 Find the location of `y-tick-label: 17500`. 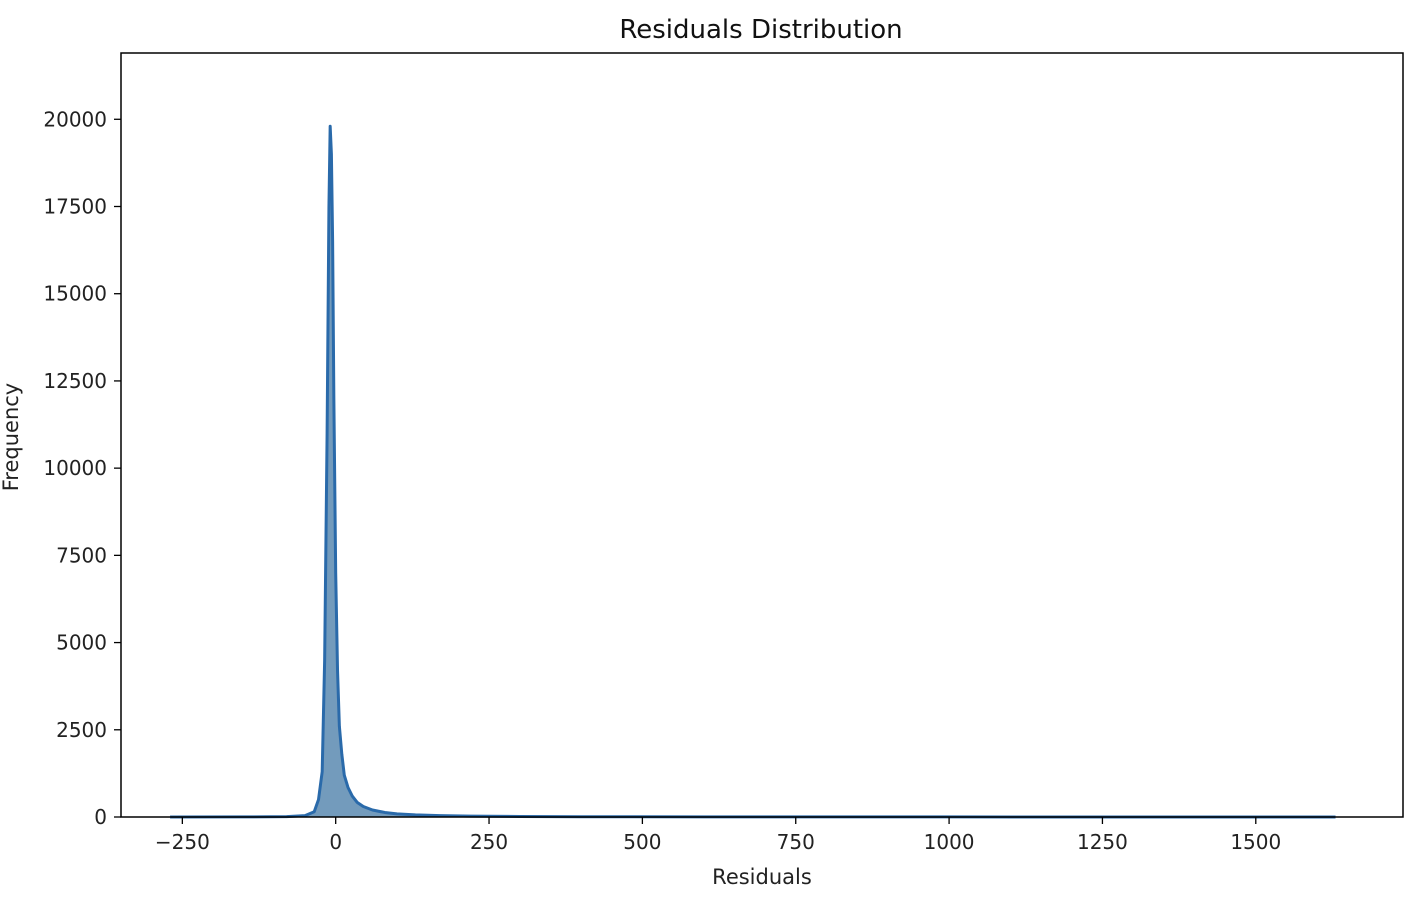

y-tick-label: 17500 is located at coordinates (75, 206).